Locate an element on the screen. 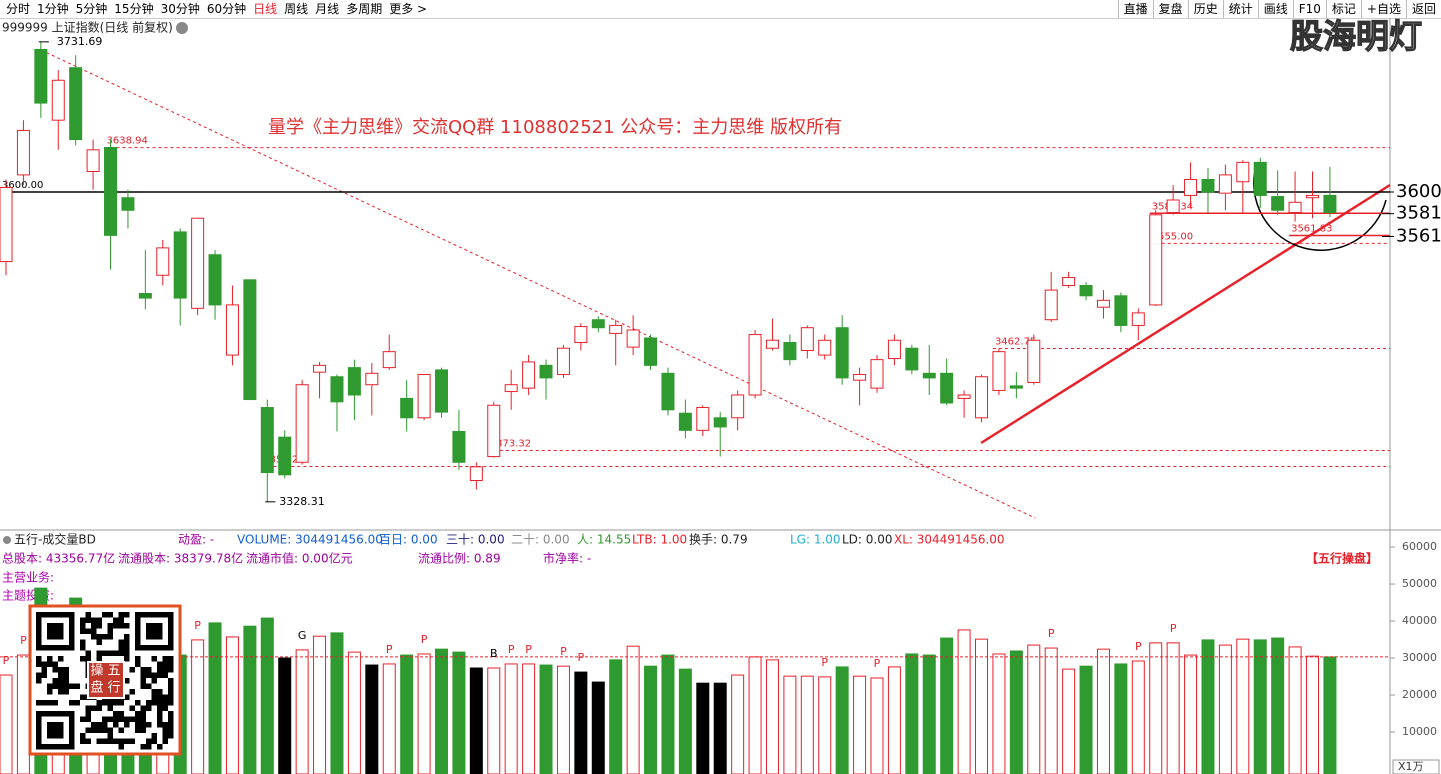 The image size is (1441, 774). y-tick-label: 50000 is located at coordinates (1419, 583).